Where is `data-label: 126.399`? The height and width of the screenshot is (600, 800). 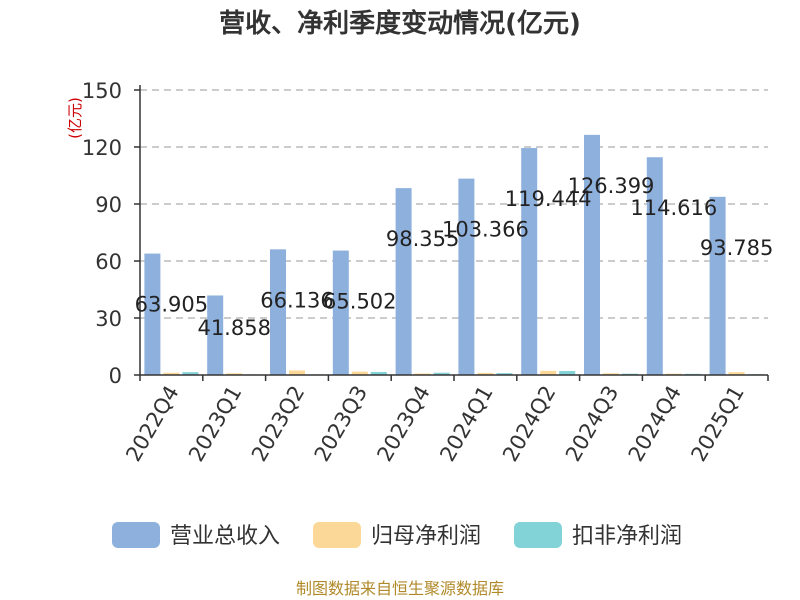
data-label: 126.399 is located at coordinates (611, 186).